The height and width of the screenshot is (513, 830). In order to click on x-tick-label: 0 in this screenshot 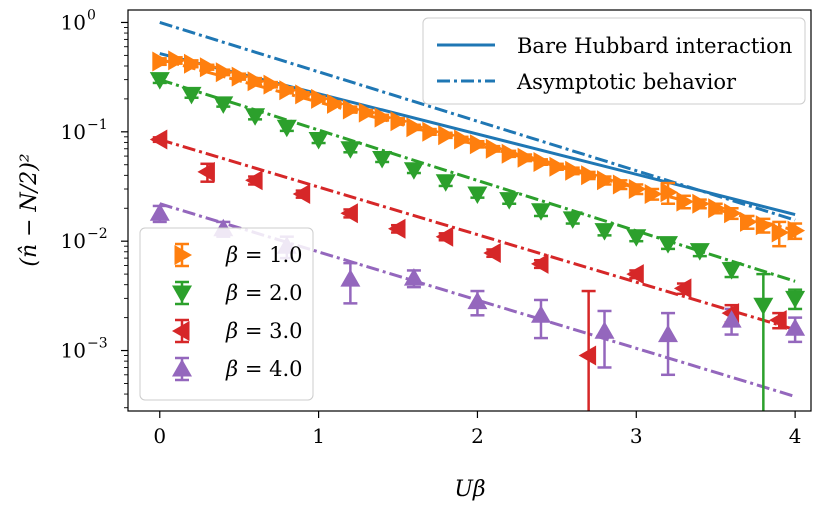, I will do `click(159, 436)`.